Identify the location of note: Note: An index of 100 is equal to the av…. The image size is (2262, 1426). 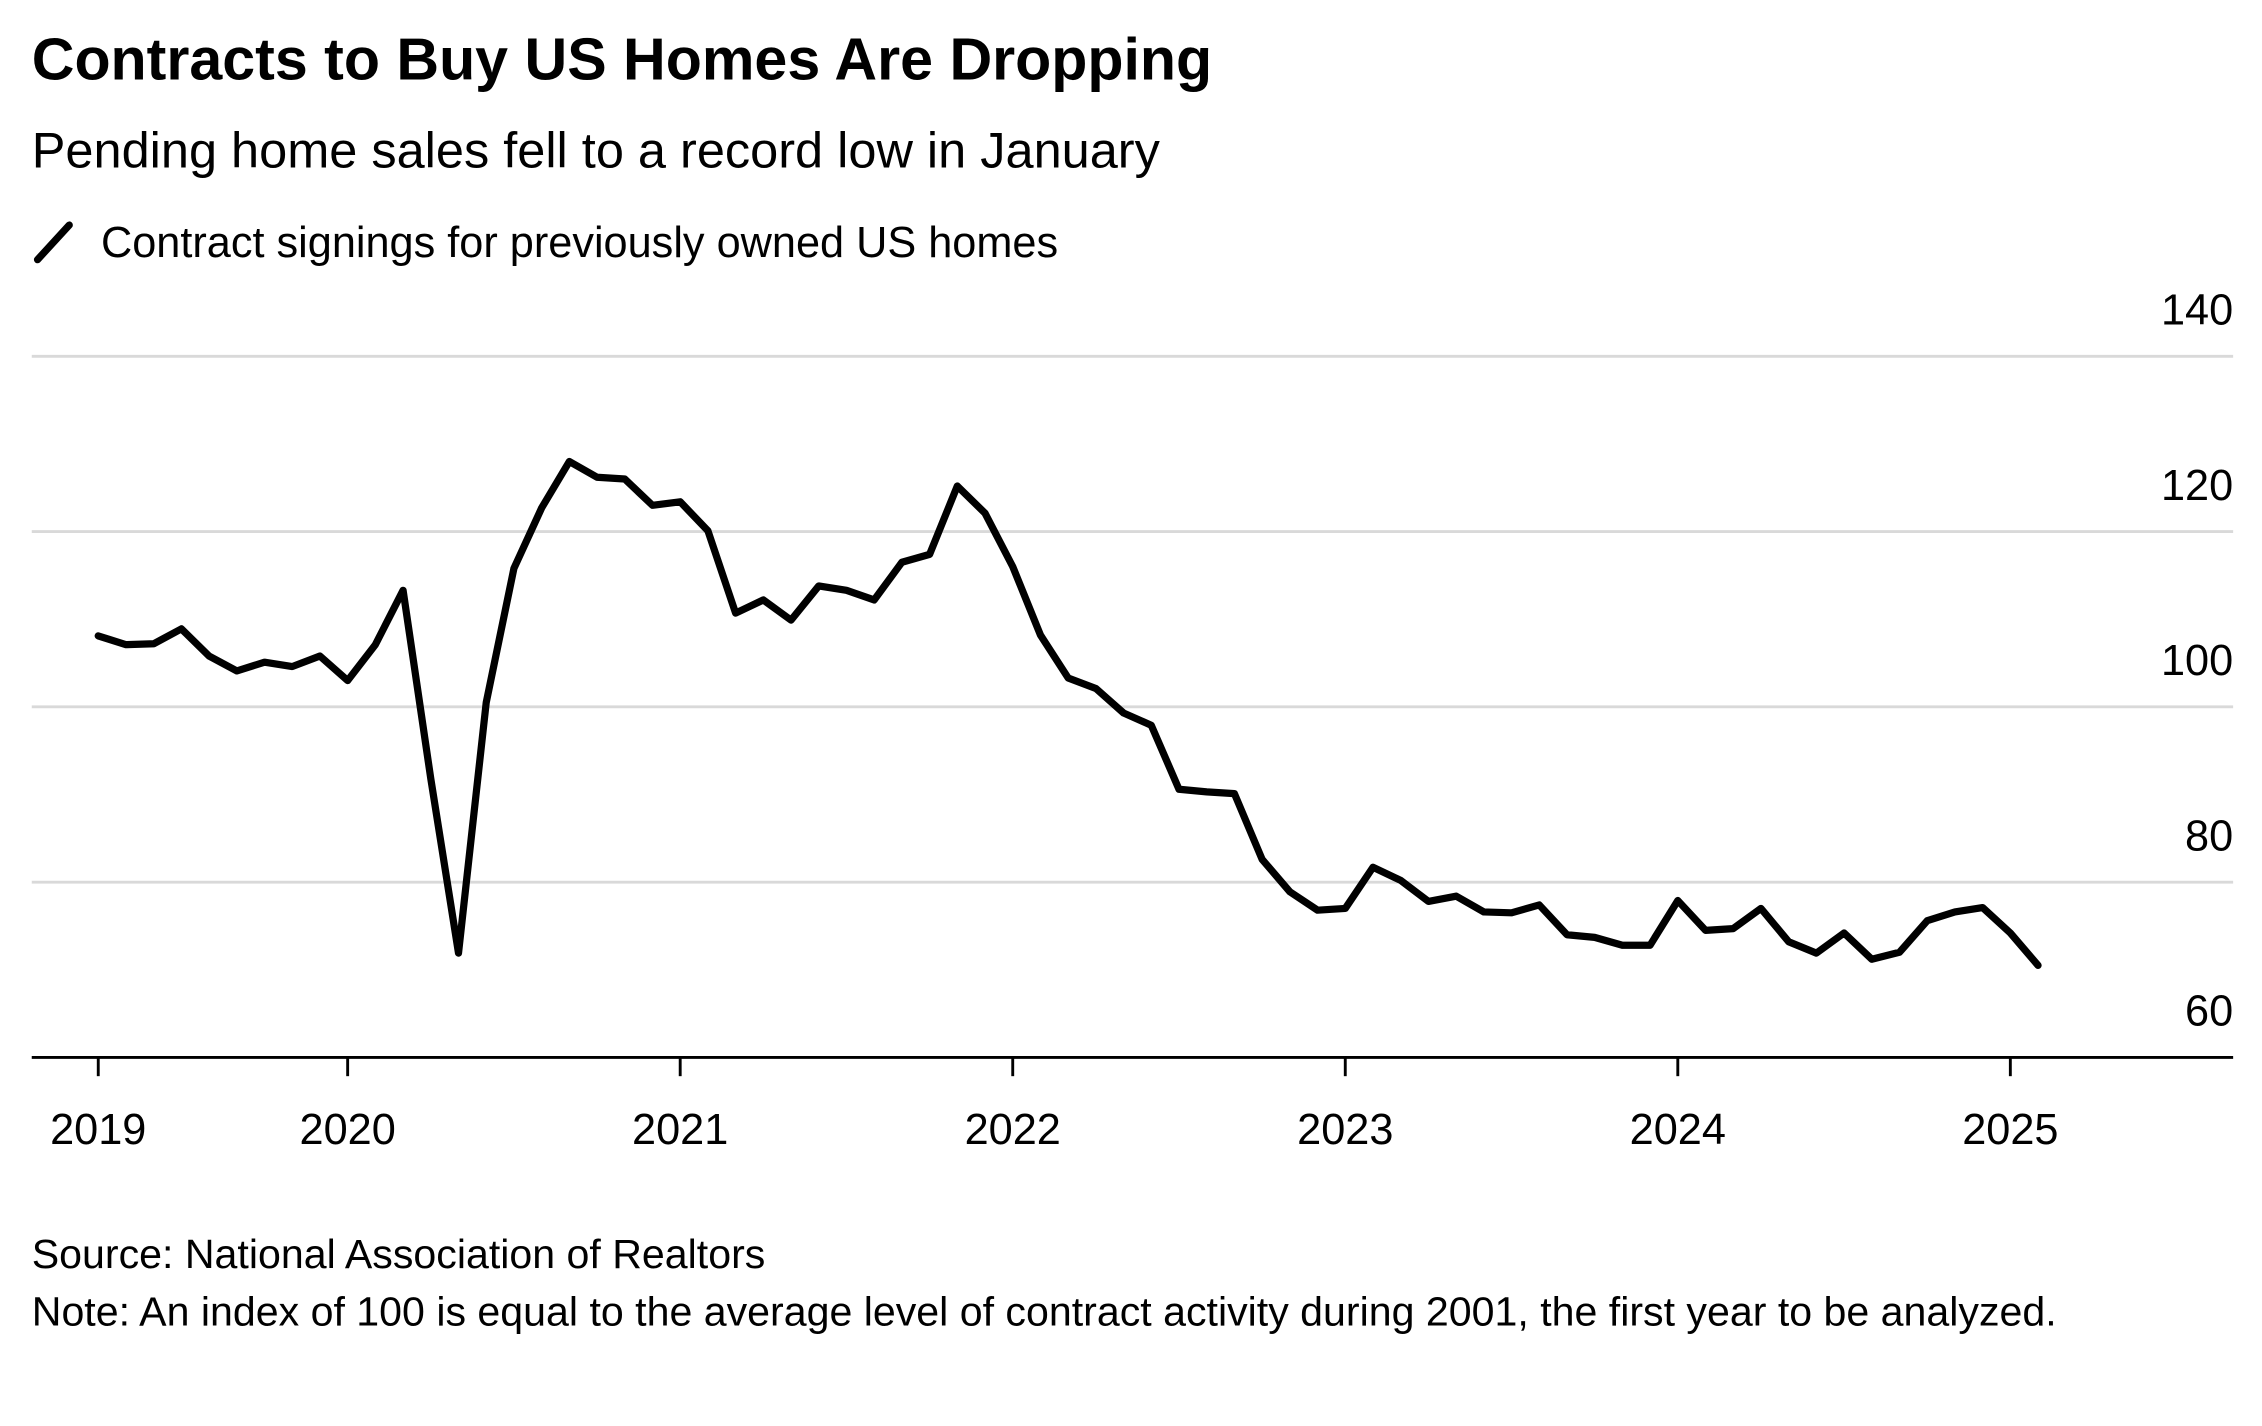
(1044, 1312).